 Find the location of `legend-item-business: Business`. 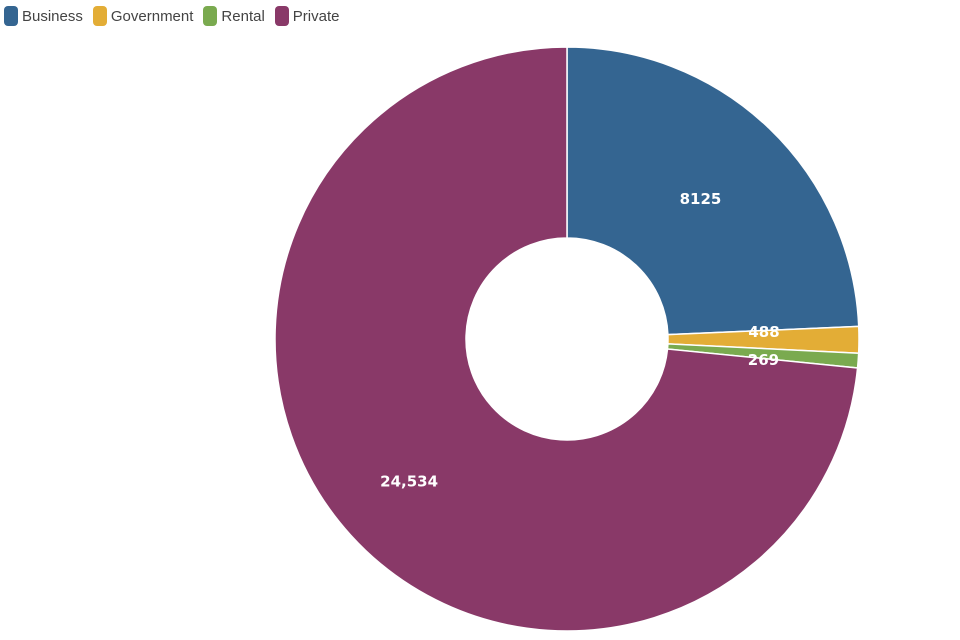

legend-item-business: Business is located at coordinates (43, 16).